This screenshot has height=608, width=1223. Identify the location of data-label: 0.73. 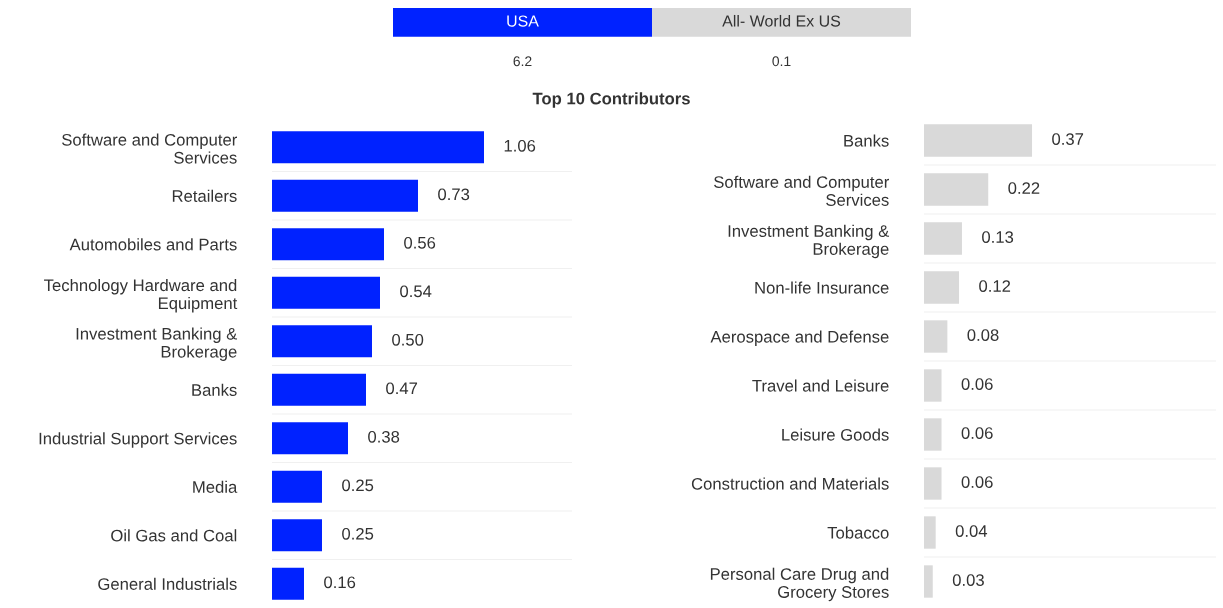
(454, 194).